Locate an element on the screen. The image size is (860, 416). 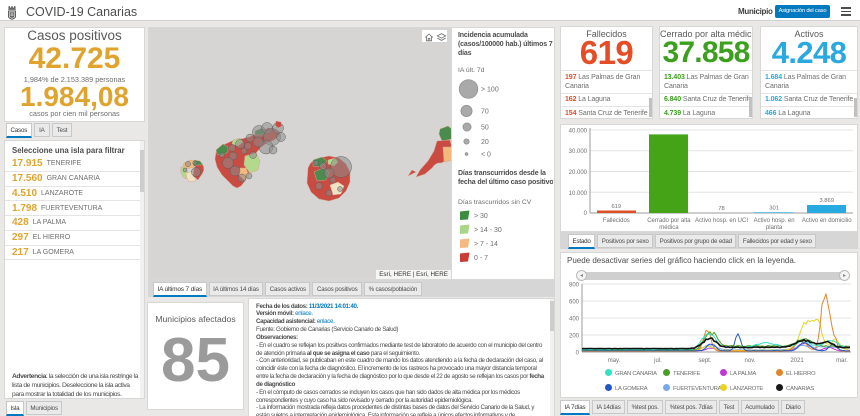
svg-text: Días trascurridos sin CV is located at coordinates (495, 202).